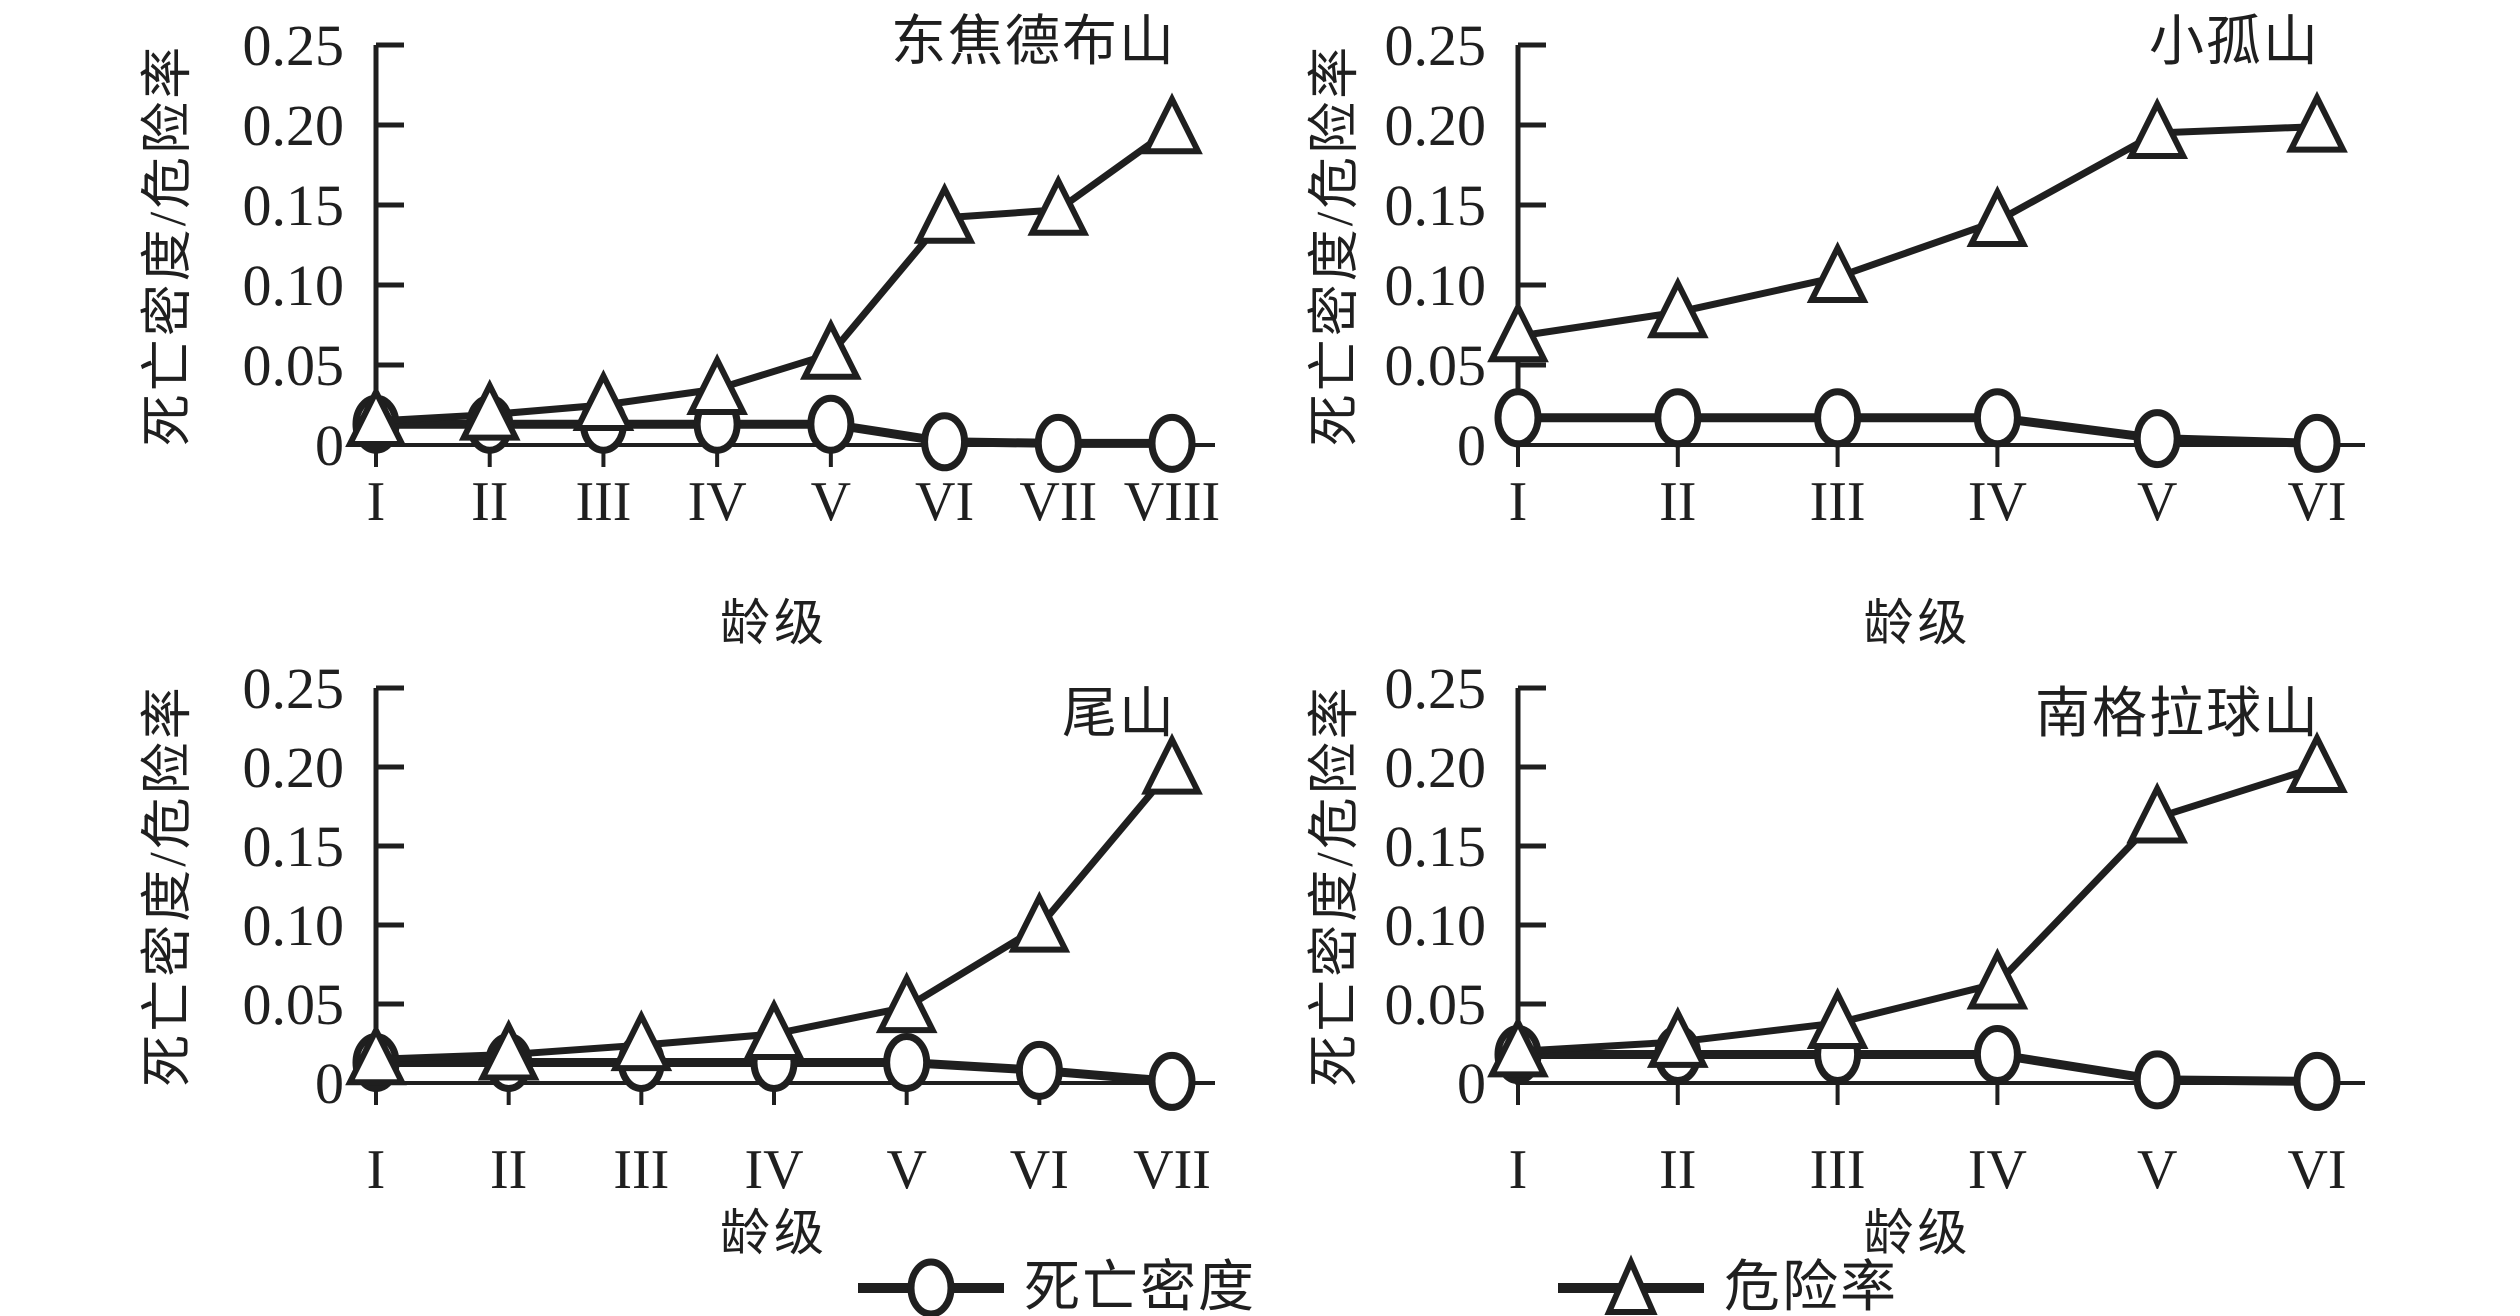  Describe the element at coordinates (1140, 1286) in the screenshot. I see `legend-label-mortality-density: 死亡密度` at that location.